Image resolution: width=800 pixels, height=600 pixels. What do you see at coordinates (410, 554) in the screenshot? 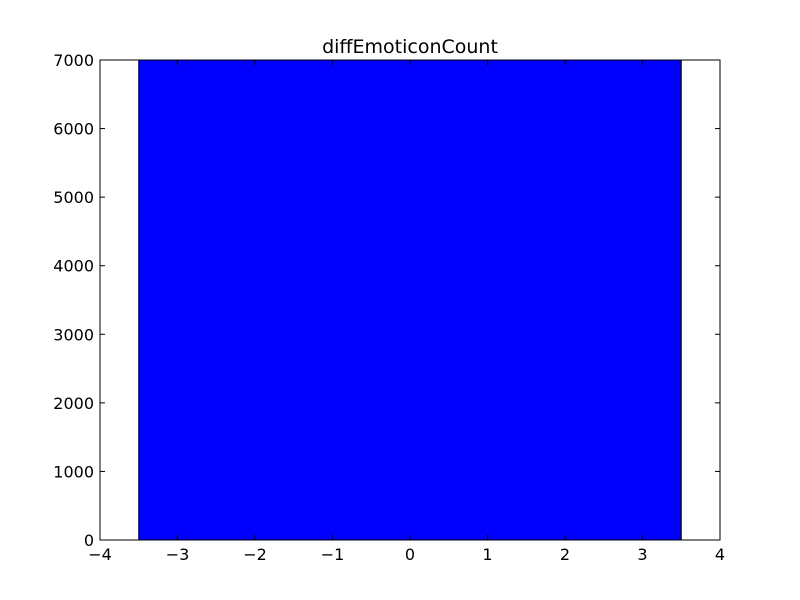
I see `x-tick-label: 0` at bounding box center [410, 554].